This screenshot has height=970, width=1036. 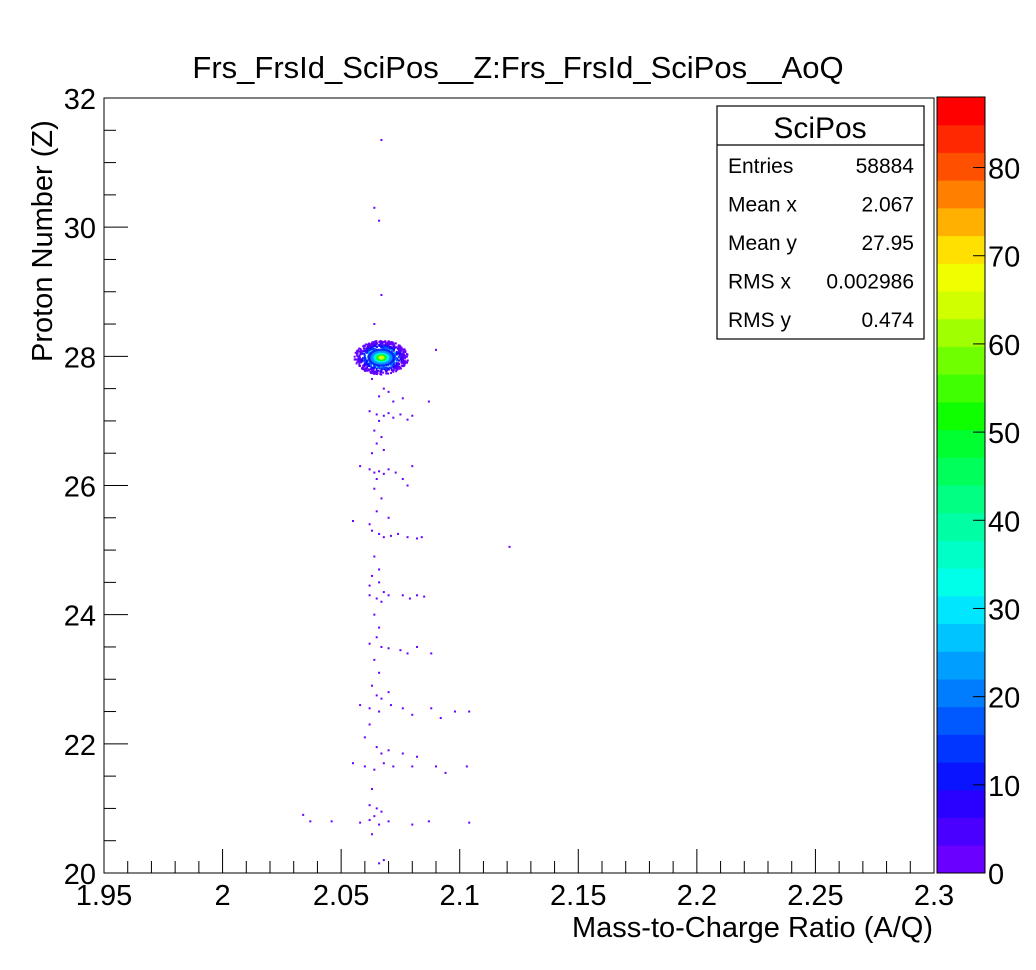 I want to click on color-scale-label: 30, so click(x=1004, y=610).